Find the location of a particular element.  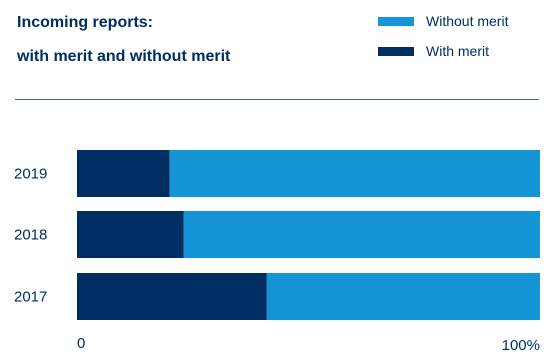

legend-swatch-without-merit is located at coordinates (396, 21).